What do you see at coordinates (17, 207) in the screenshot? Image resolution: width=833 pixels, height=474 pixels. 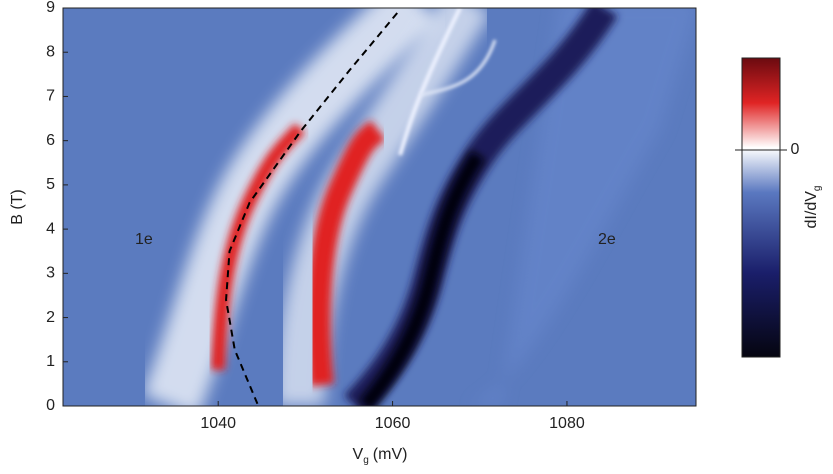 I see `y-axis-title: B (T)` at bounding box center [17, 207].